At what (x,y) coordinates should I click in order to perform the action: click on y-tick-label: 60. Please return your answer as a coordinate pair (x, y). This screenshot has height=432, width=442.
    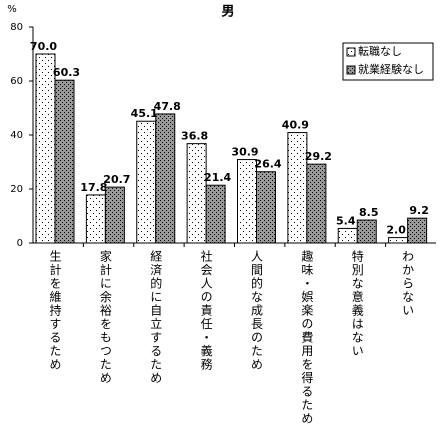
    Looking at the image, I should click on (16, 81).